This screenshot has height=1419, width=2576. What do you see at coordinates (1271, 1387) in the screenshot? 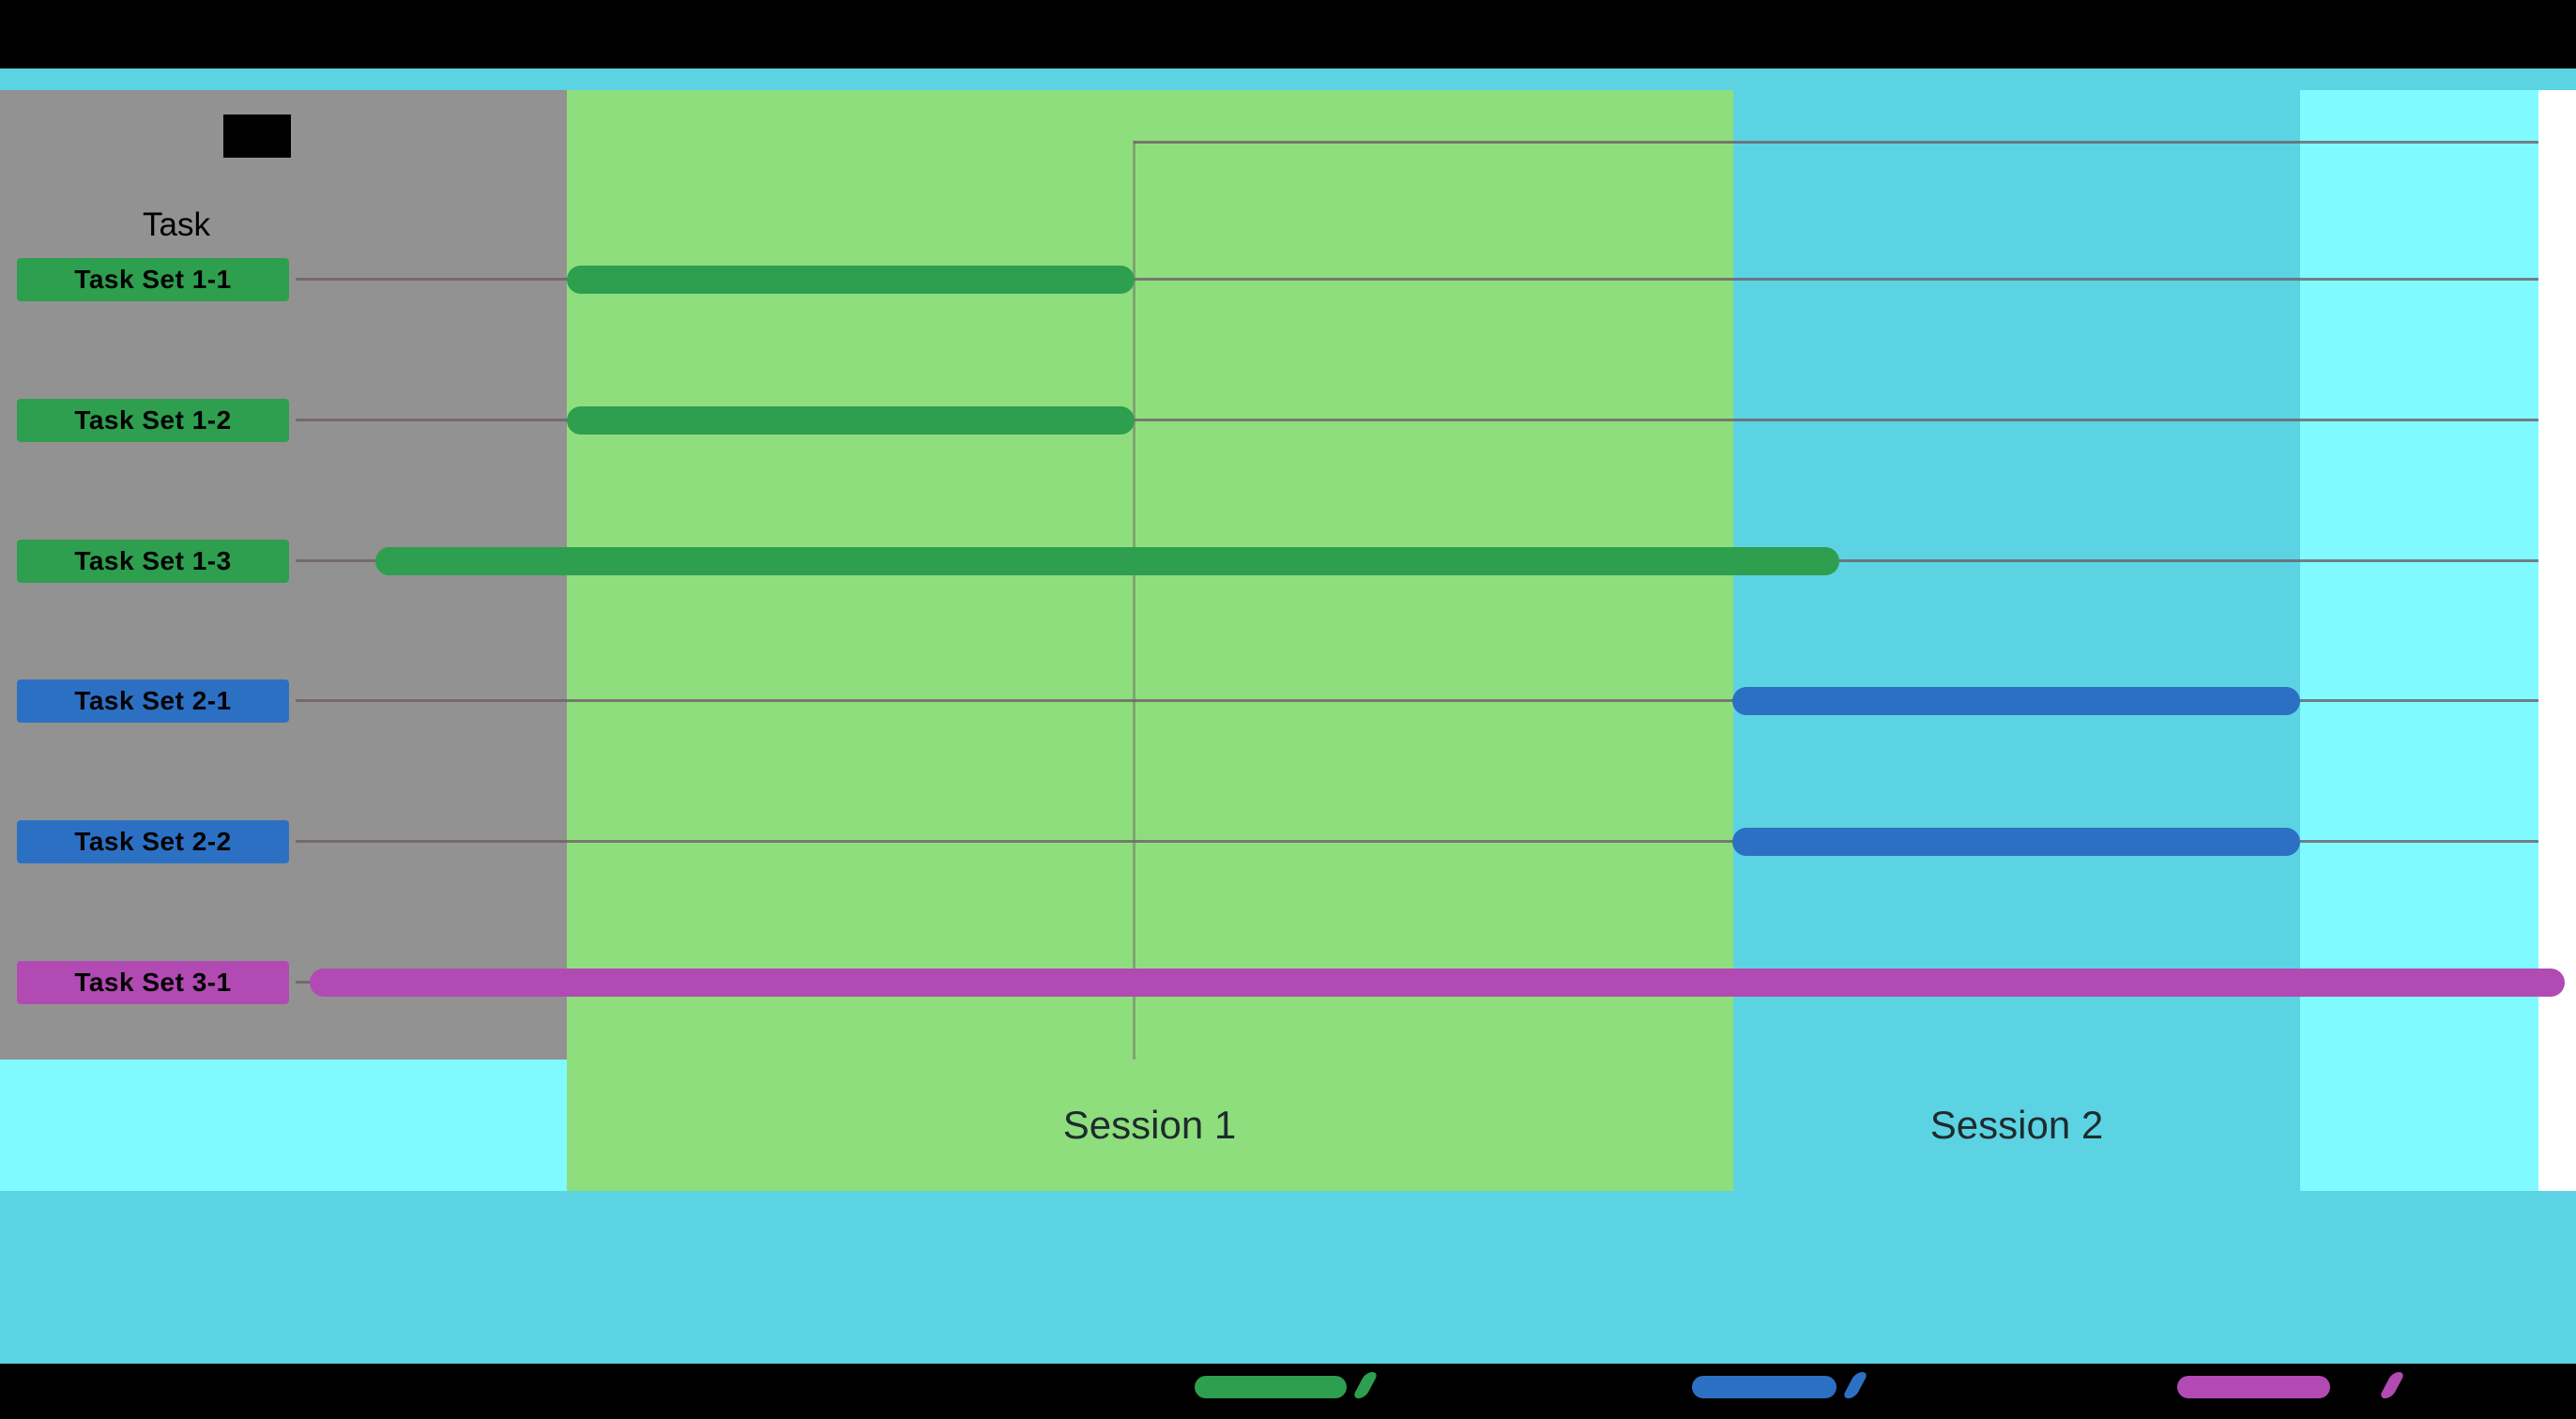
I see `legend-swatch-green` at bounding box center [1271, 1387].